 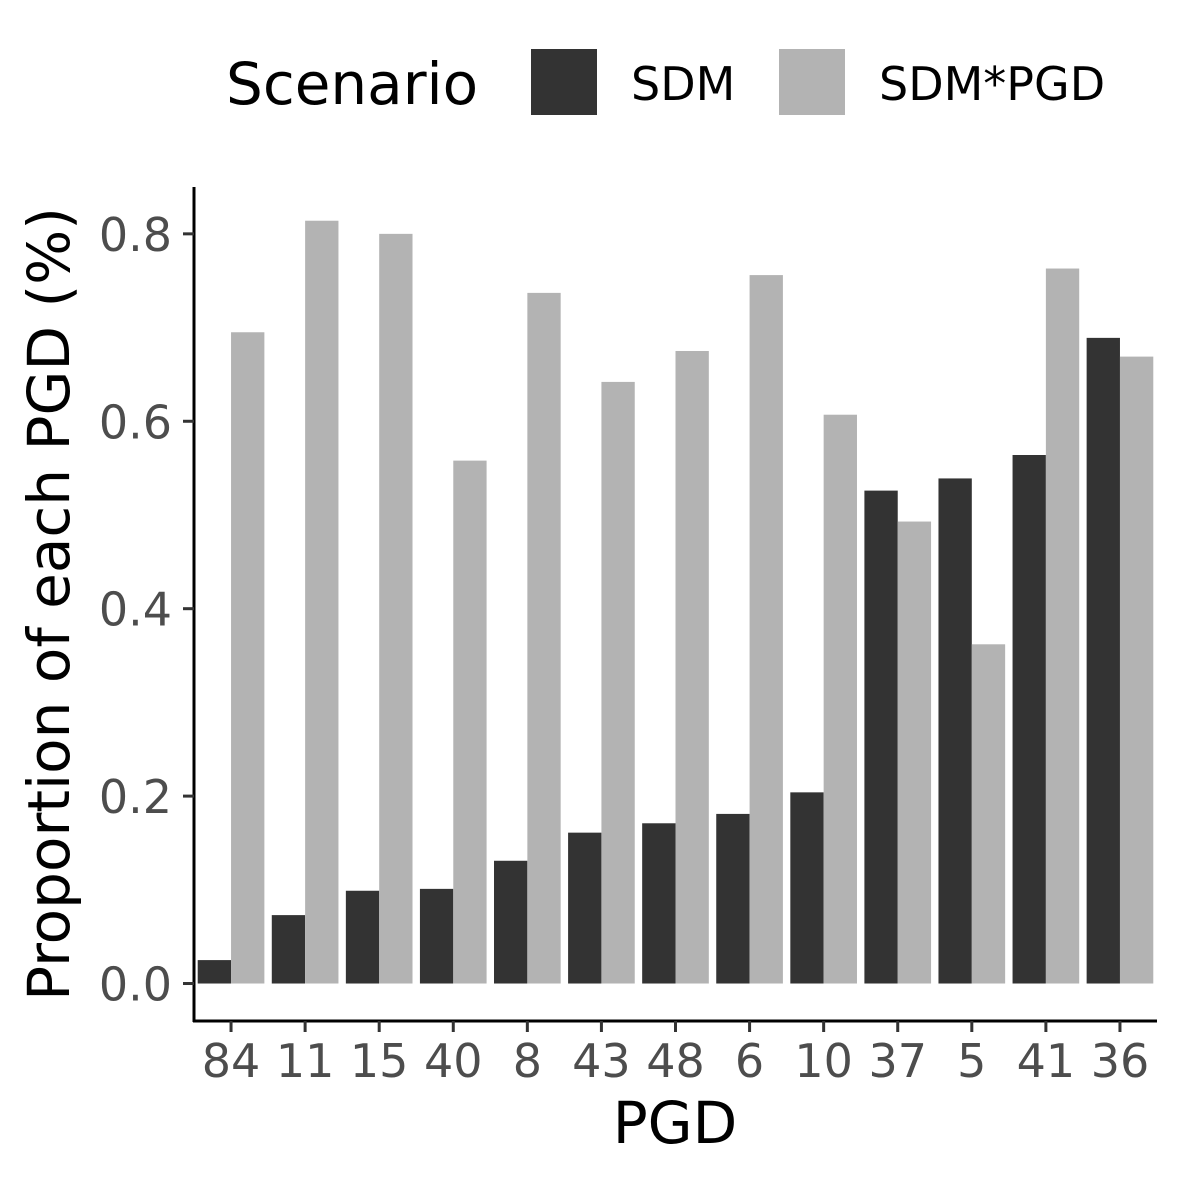 What do you see at coordinates (823, 1061) in the screenshot?
I see `x-tick-label-10: 10` at bounding box center [823, 1061].